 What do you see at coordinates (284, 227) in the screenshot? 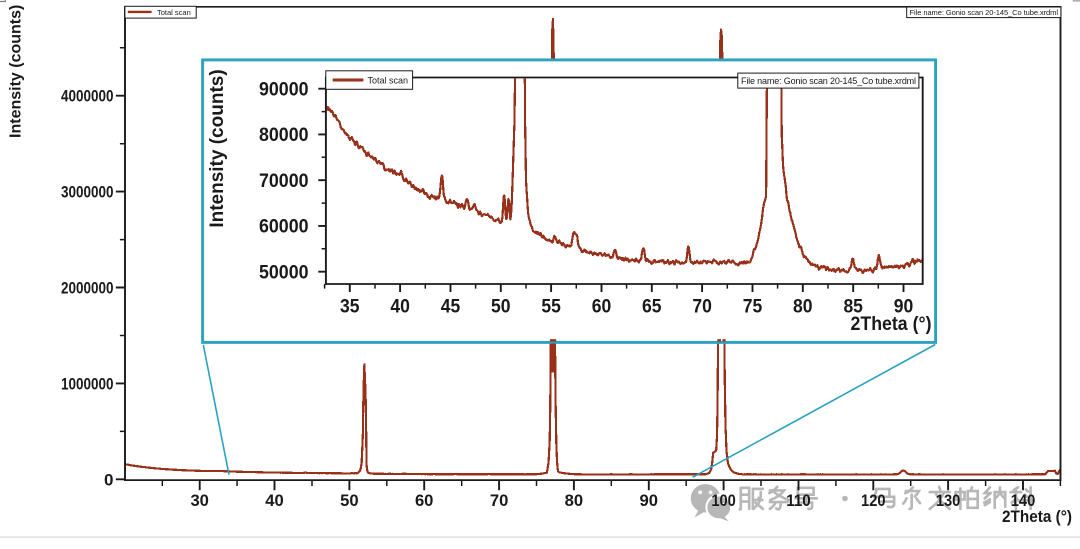
I see `svg-text: 60000` at bounding box center [284, 227].